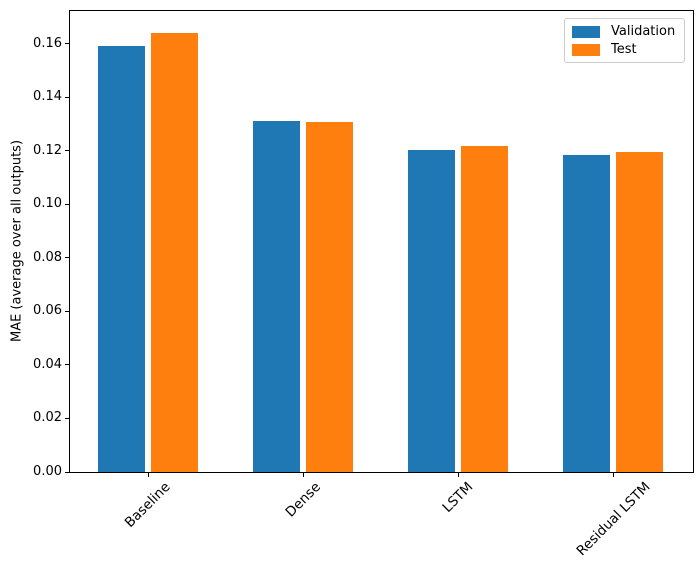  Describe the element at coordinates (639, 311) in the screenshot. I see `bar-test-residual-lstm` at that location.